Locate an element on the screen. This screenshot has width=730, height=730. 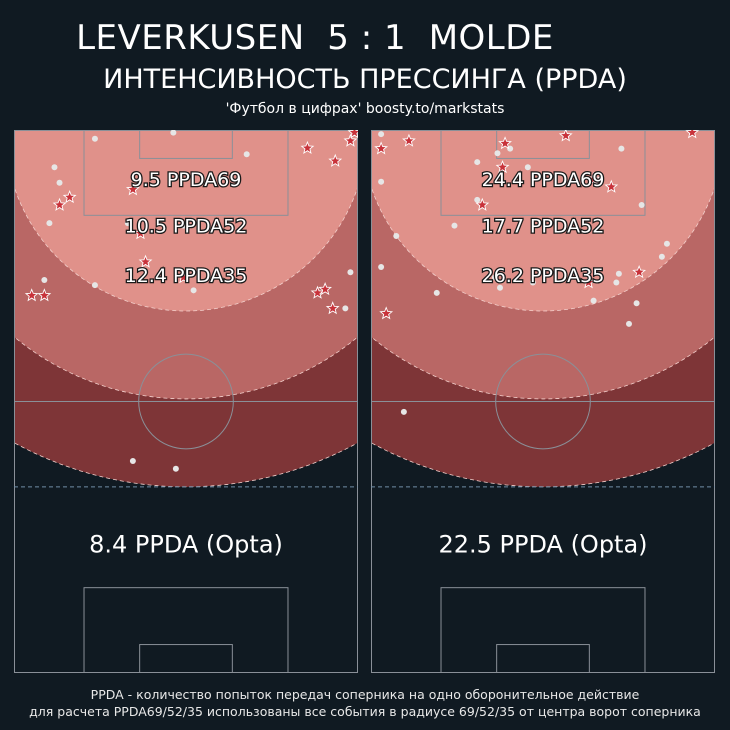
opta-ppda-label: 22.5 PPDA (Opta) is located at coordinates (542, 545).